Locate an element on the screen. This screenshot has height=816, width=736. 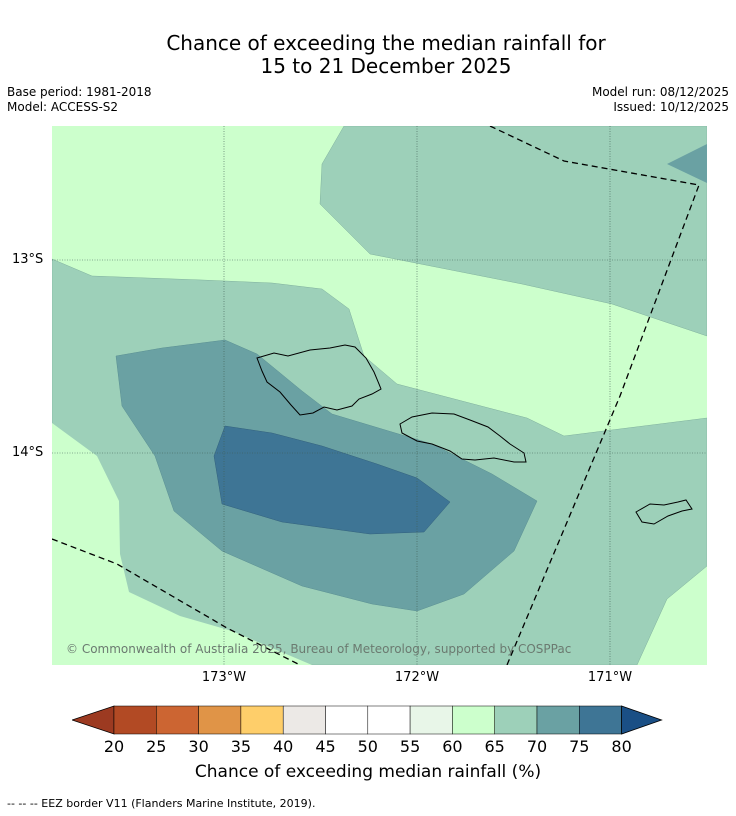
colorbar-tick-30: 30 is located at coordinates (198, 746).